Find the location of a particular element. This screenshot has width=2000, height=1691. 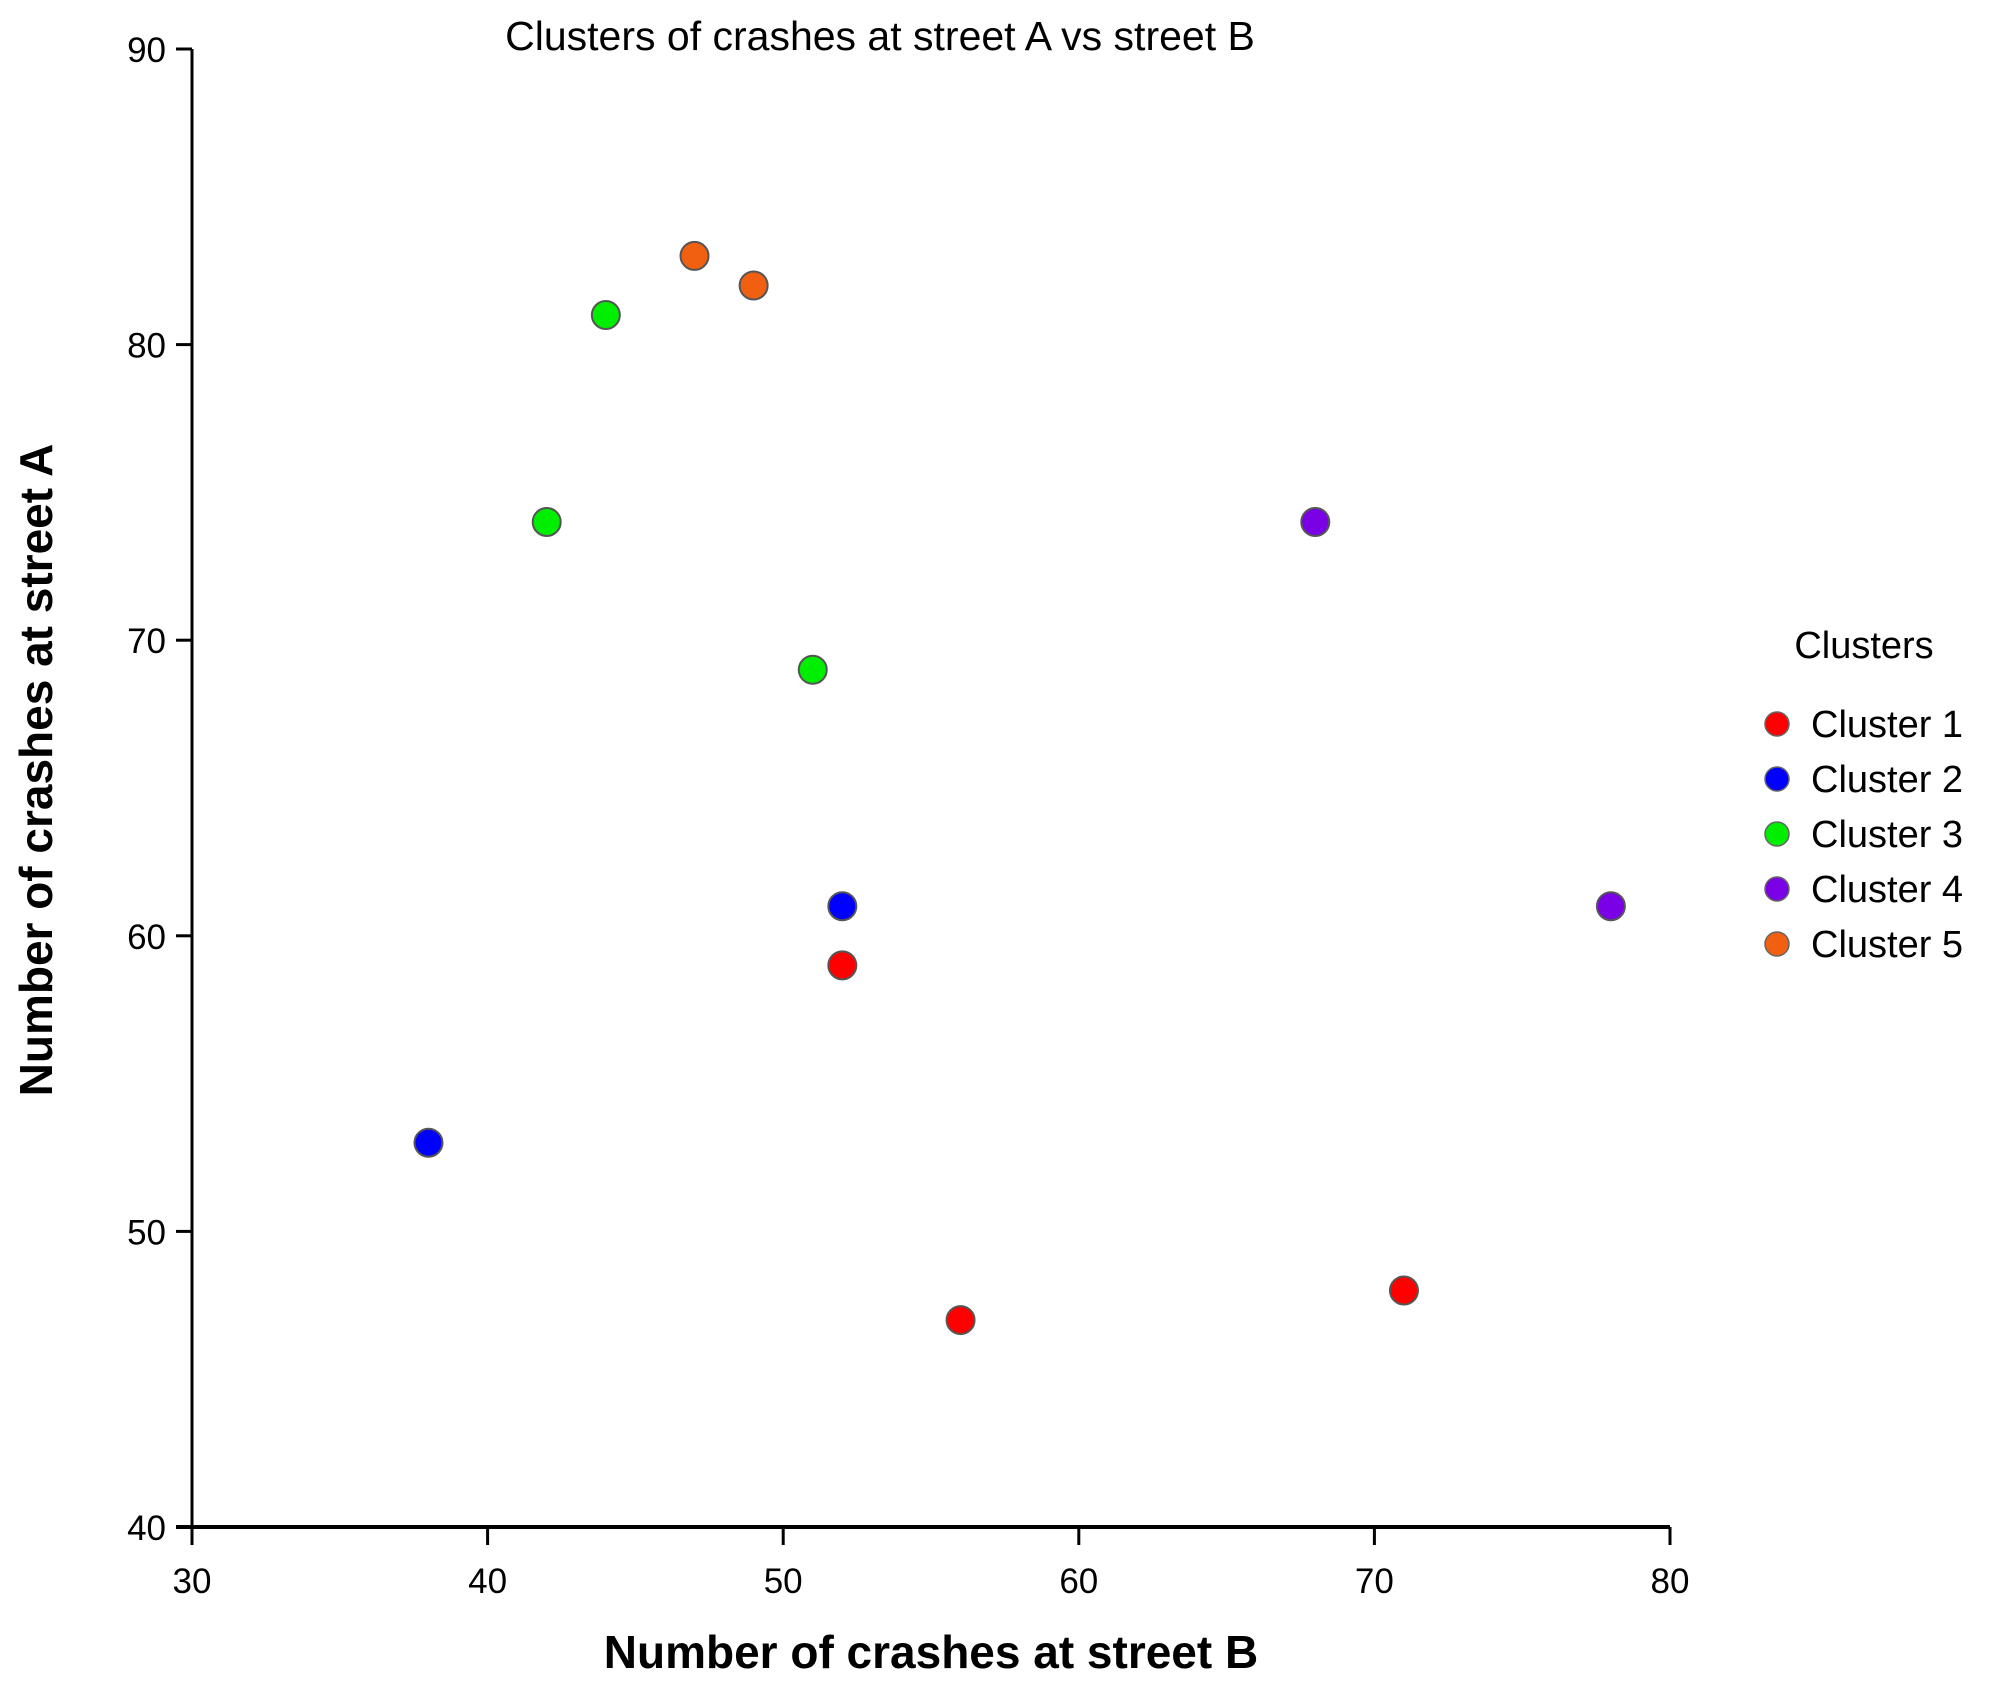

x-tick-label: 80 is located at coordinates (1670, 1581).